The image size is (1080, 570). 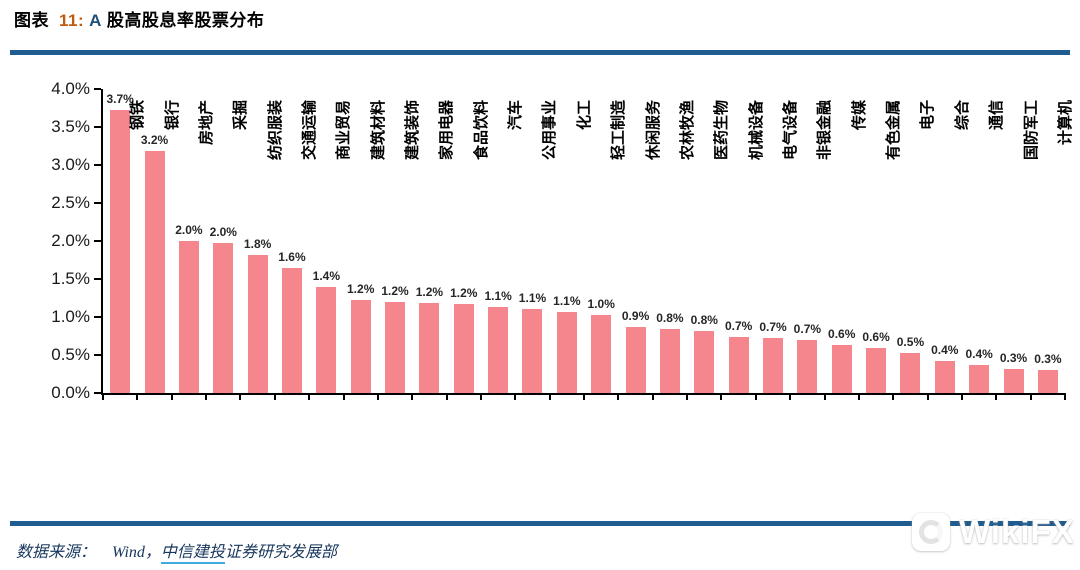 I want to click on bar-休闲服务, so click(x=635, y=359).